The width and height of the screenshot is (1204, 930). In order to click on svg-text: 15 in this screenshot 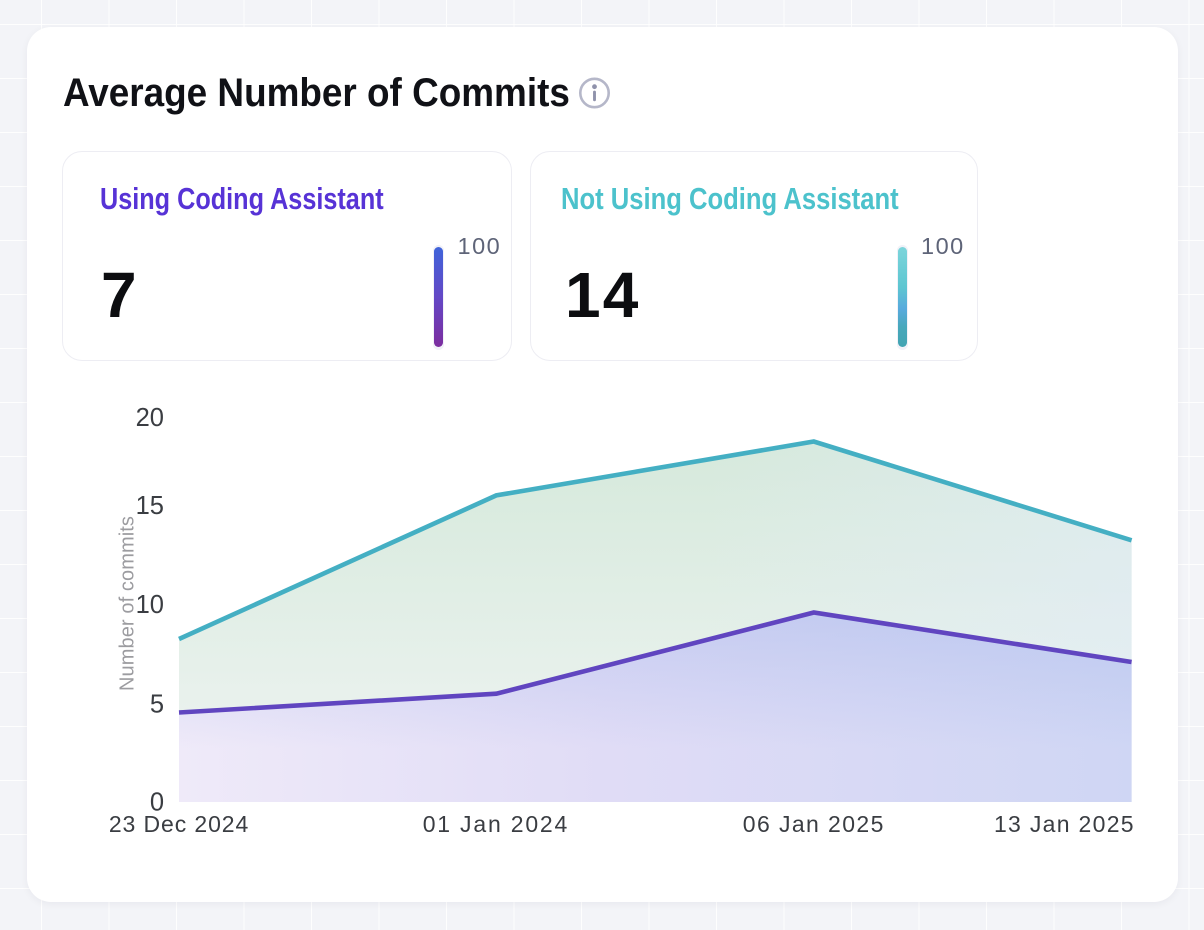, I will do `click(150, 506)`.